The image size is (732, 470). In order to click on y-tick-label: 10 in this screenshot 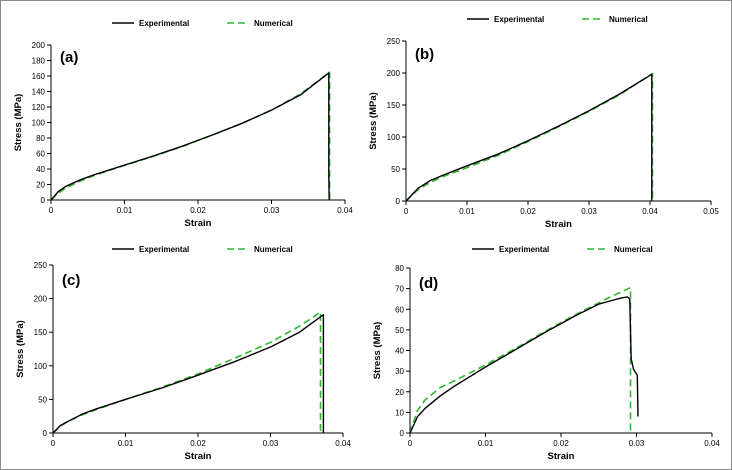, I will do `click(399, 412)`.